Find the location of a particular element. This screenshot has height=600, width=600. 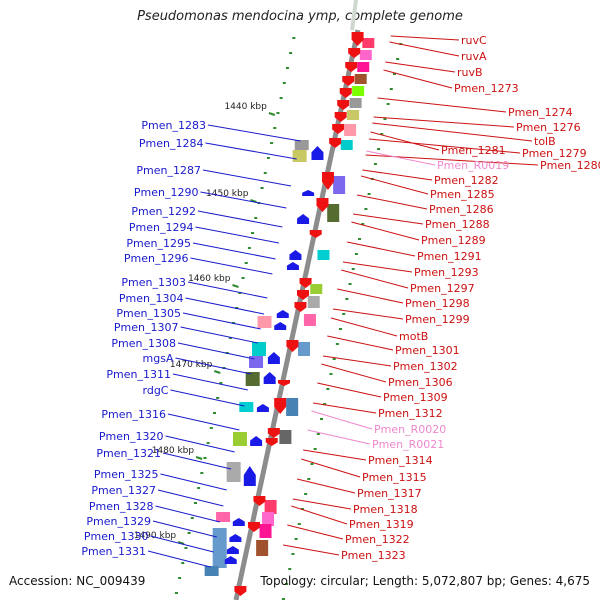

gene-label: Pmen_1305 is located at coordinates (148, 313).